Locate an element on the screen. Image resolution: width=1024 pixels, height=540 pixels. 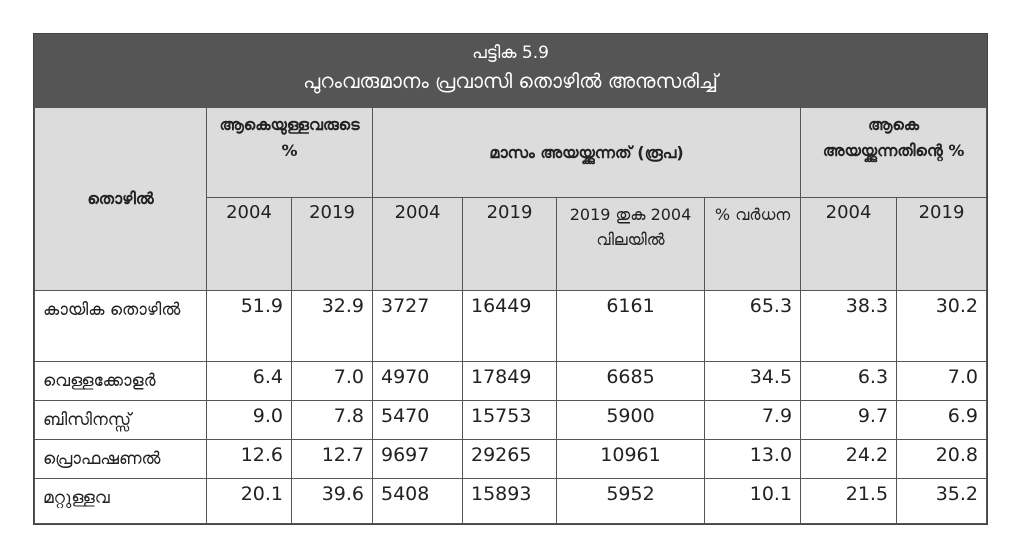
table-cell: 5900 is located at coordinates (630, 420).